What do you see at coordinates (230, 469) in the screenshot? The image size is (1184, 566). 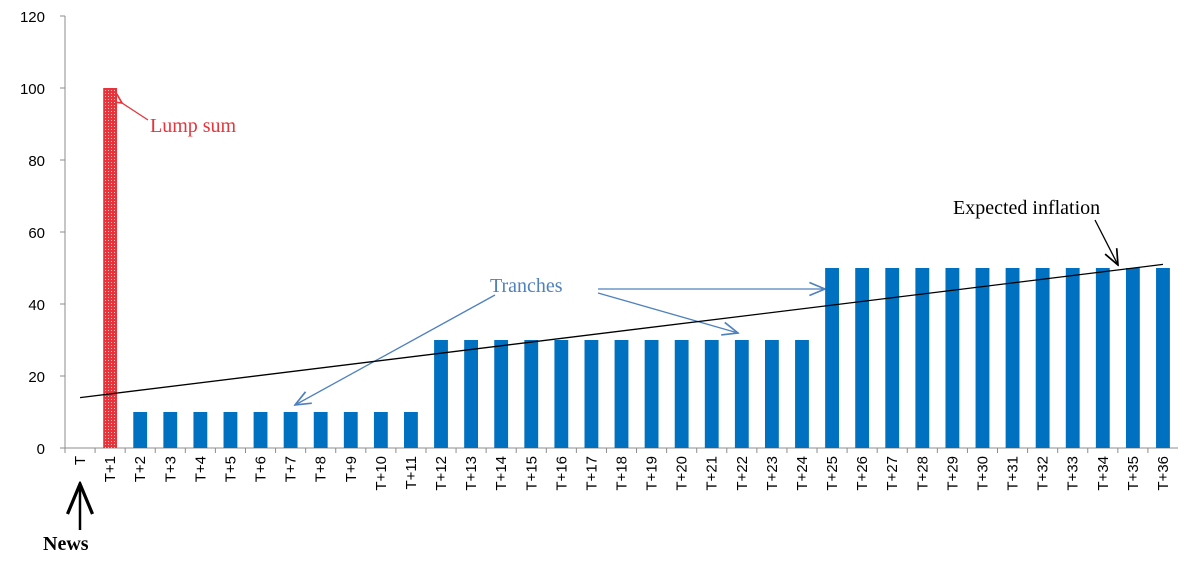 I see `x-tick-label: T+5` at bounding box center [230, 469].